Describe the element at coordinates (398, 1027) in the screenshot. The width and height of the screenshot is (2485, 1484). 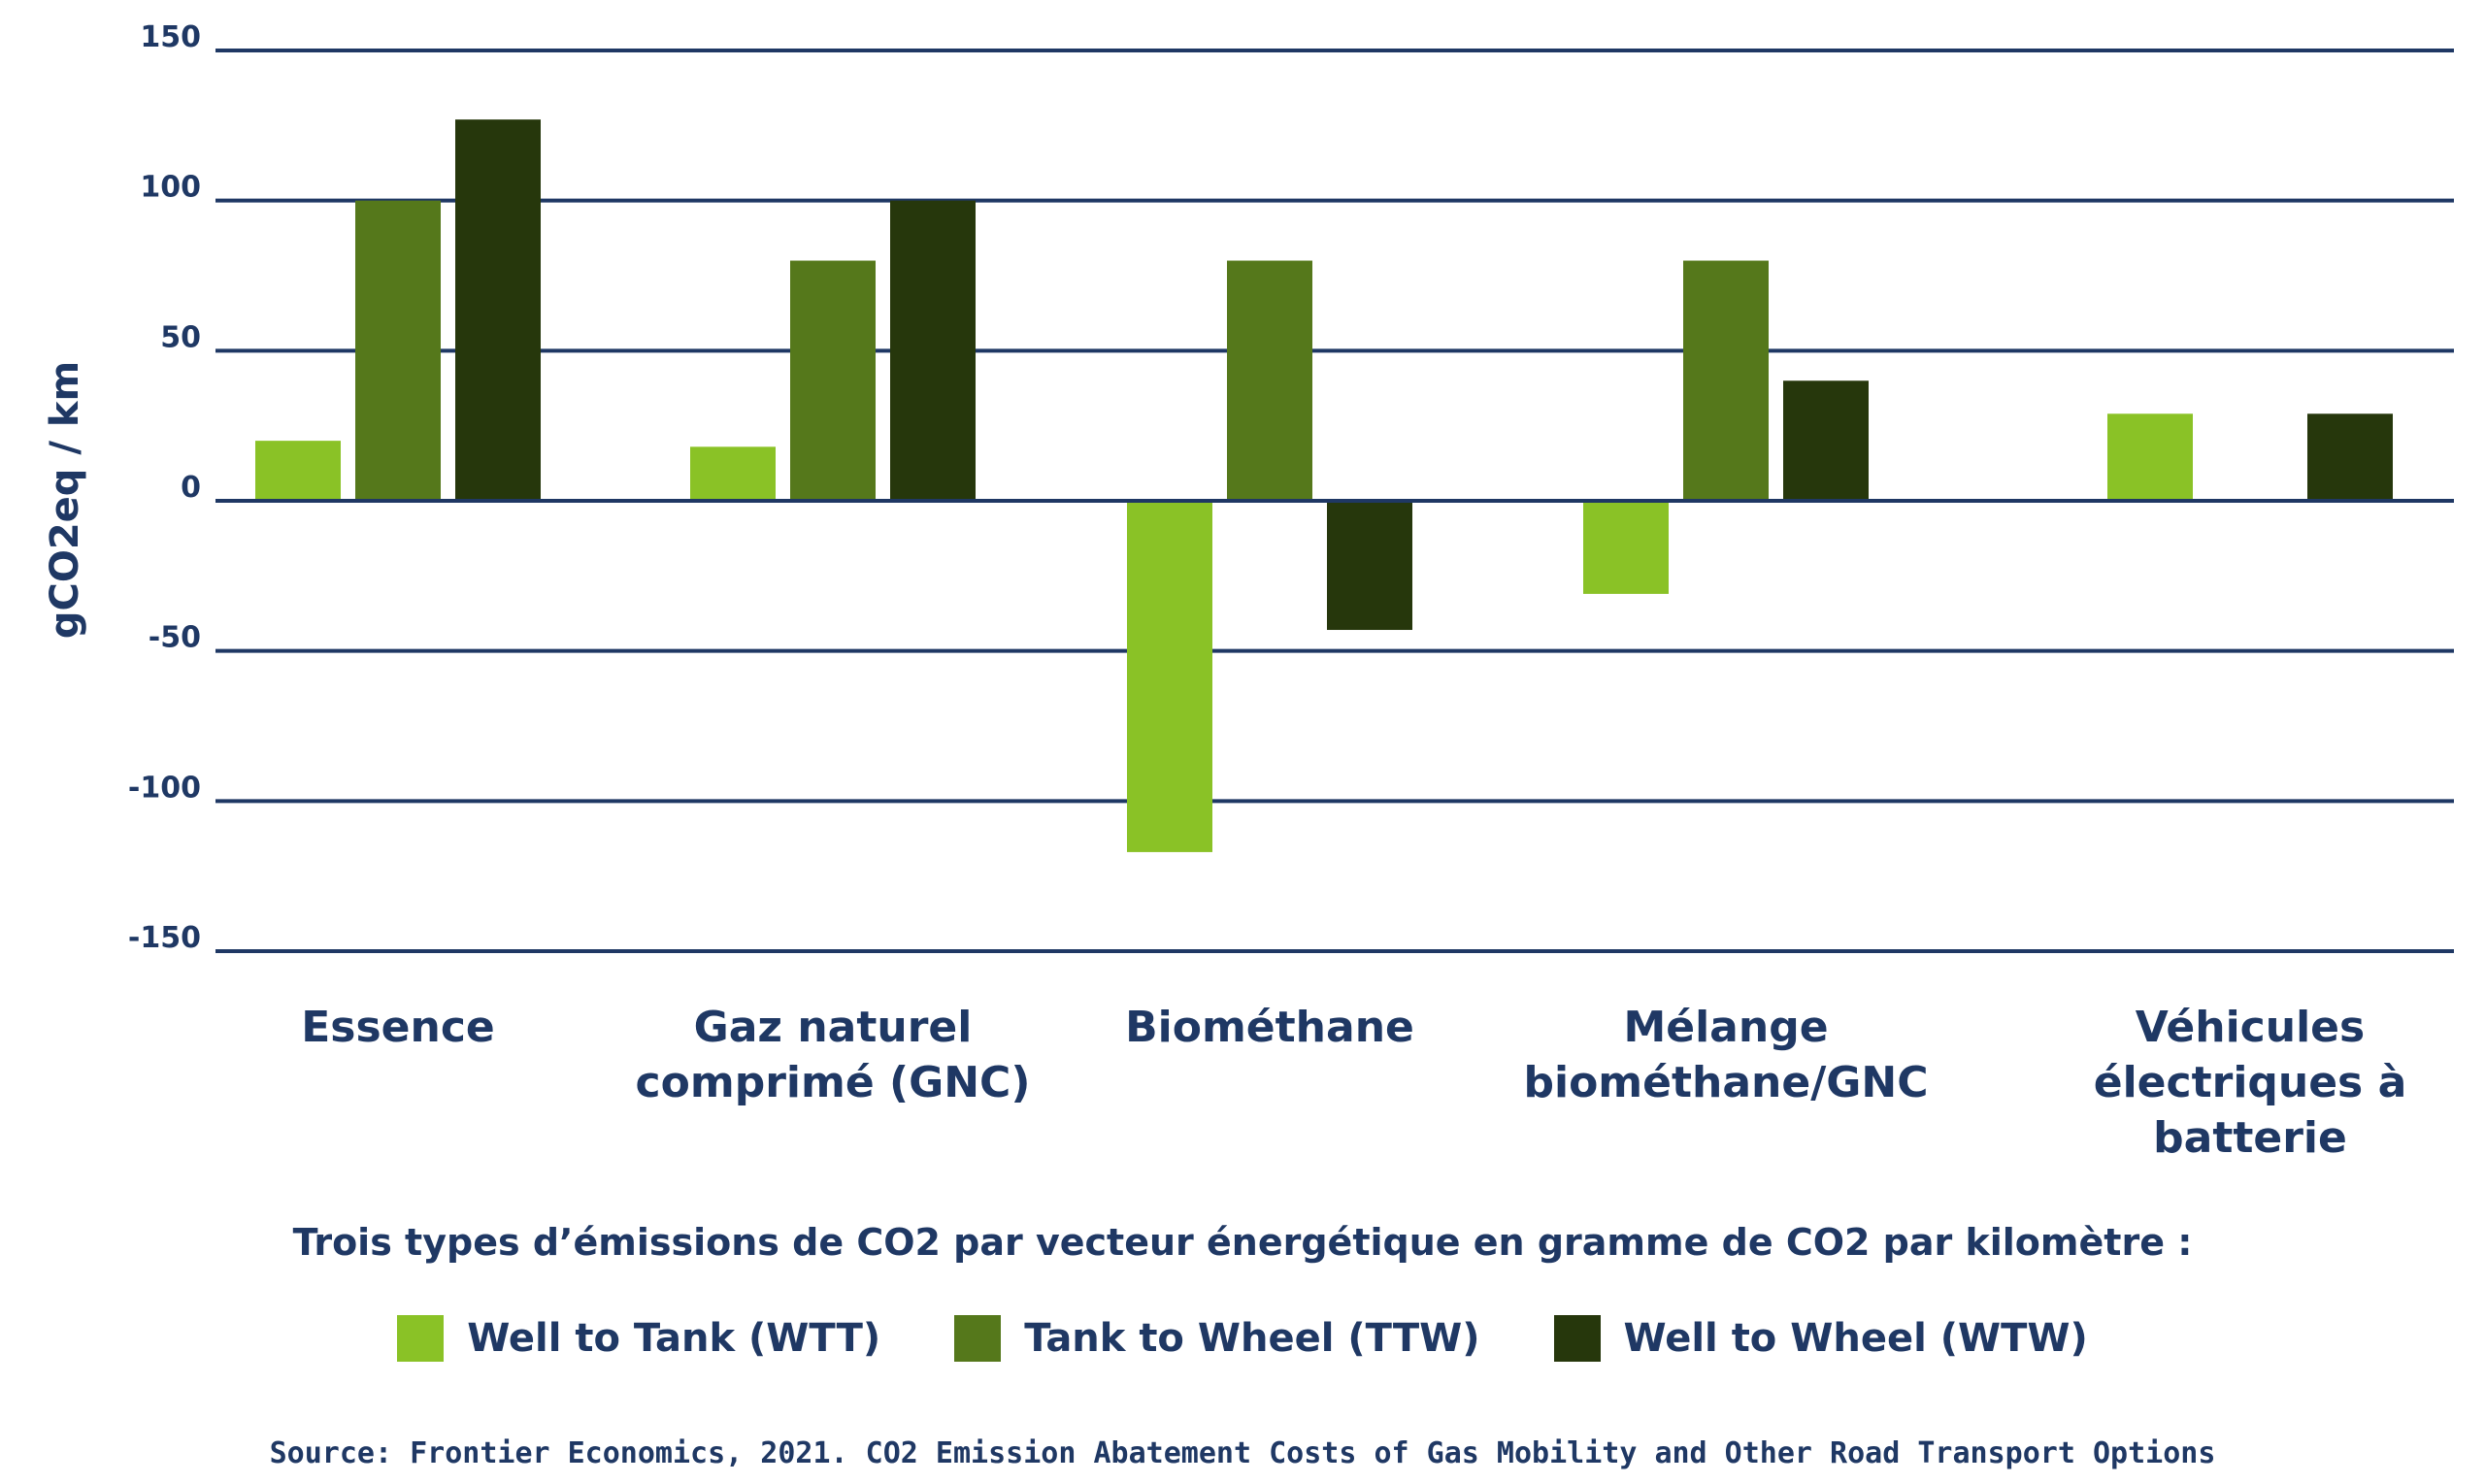
I see `x-category-label: Essence` at that location.